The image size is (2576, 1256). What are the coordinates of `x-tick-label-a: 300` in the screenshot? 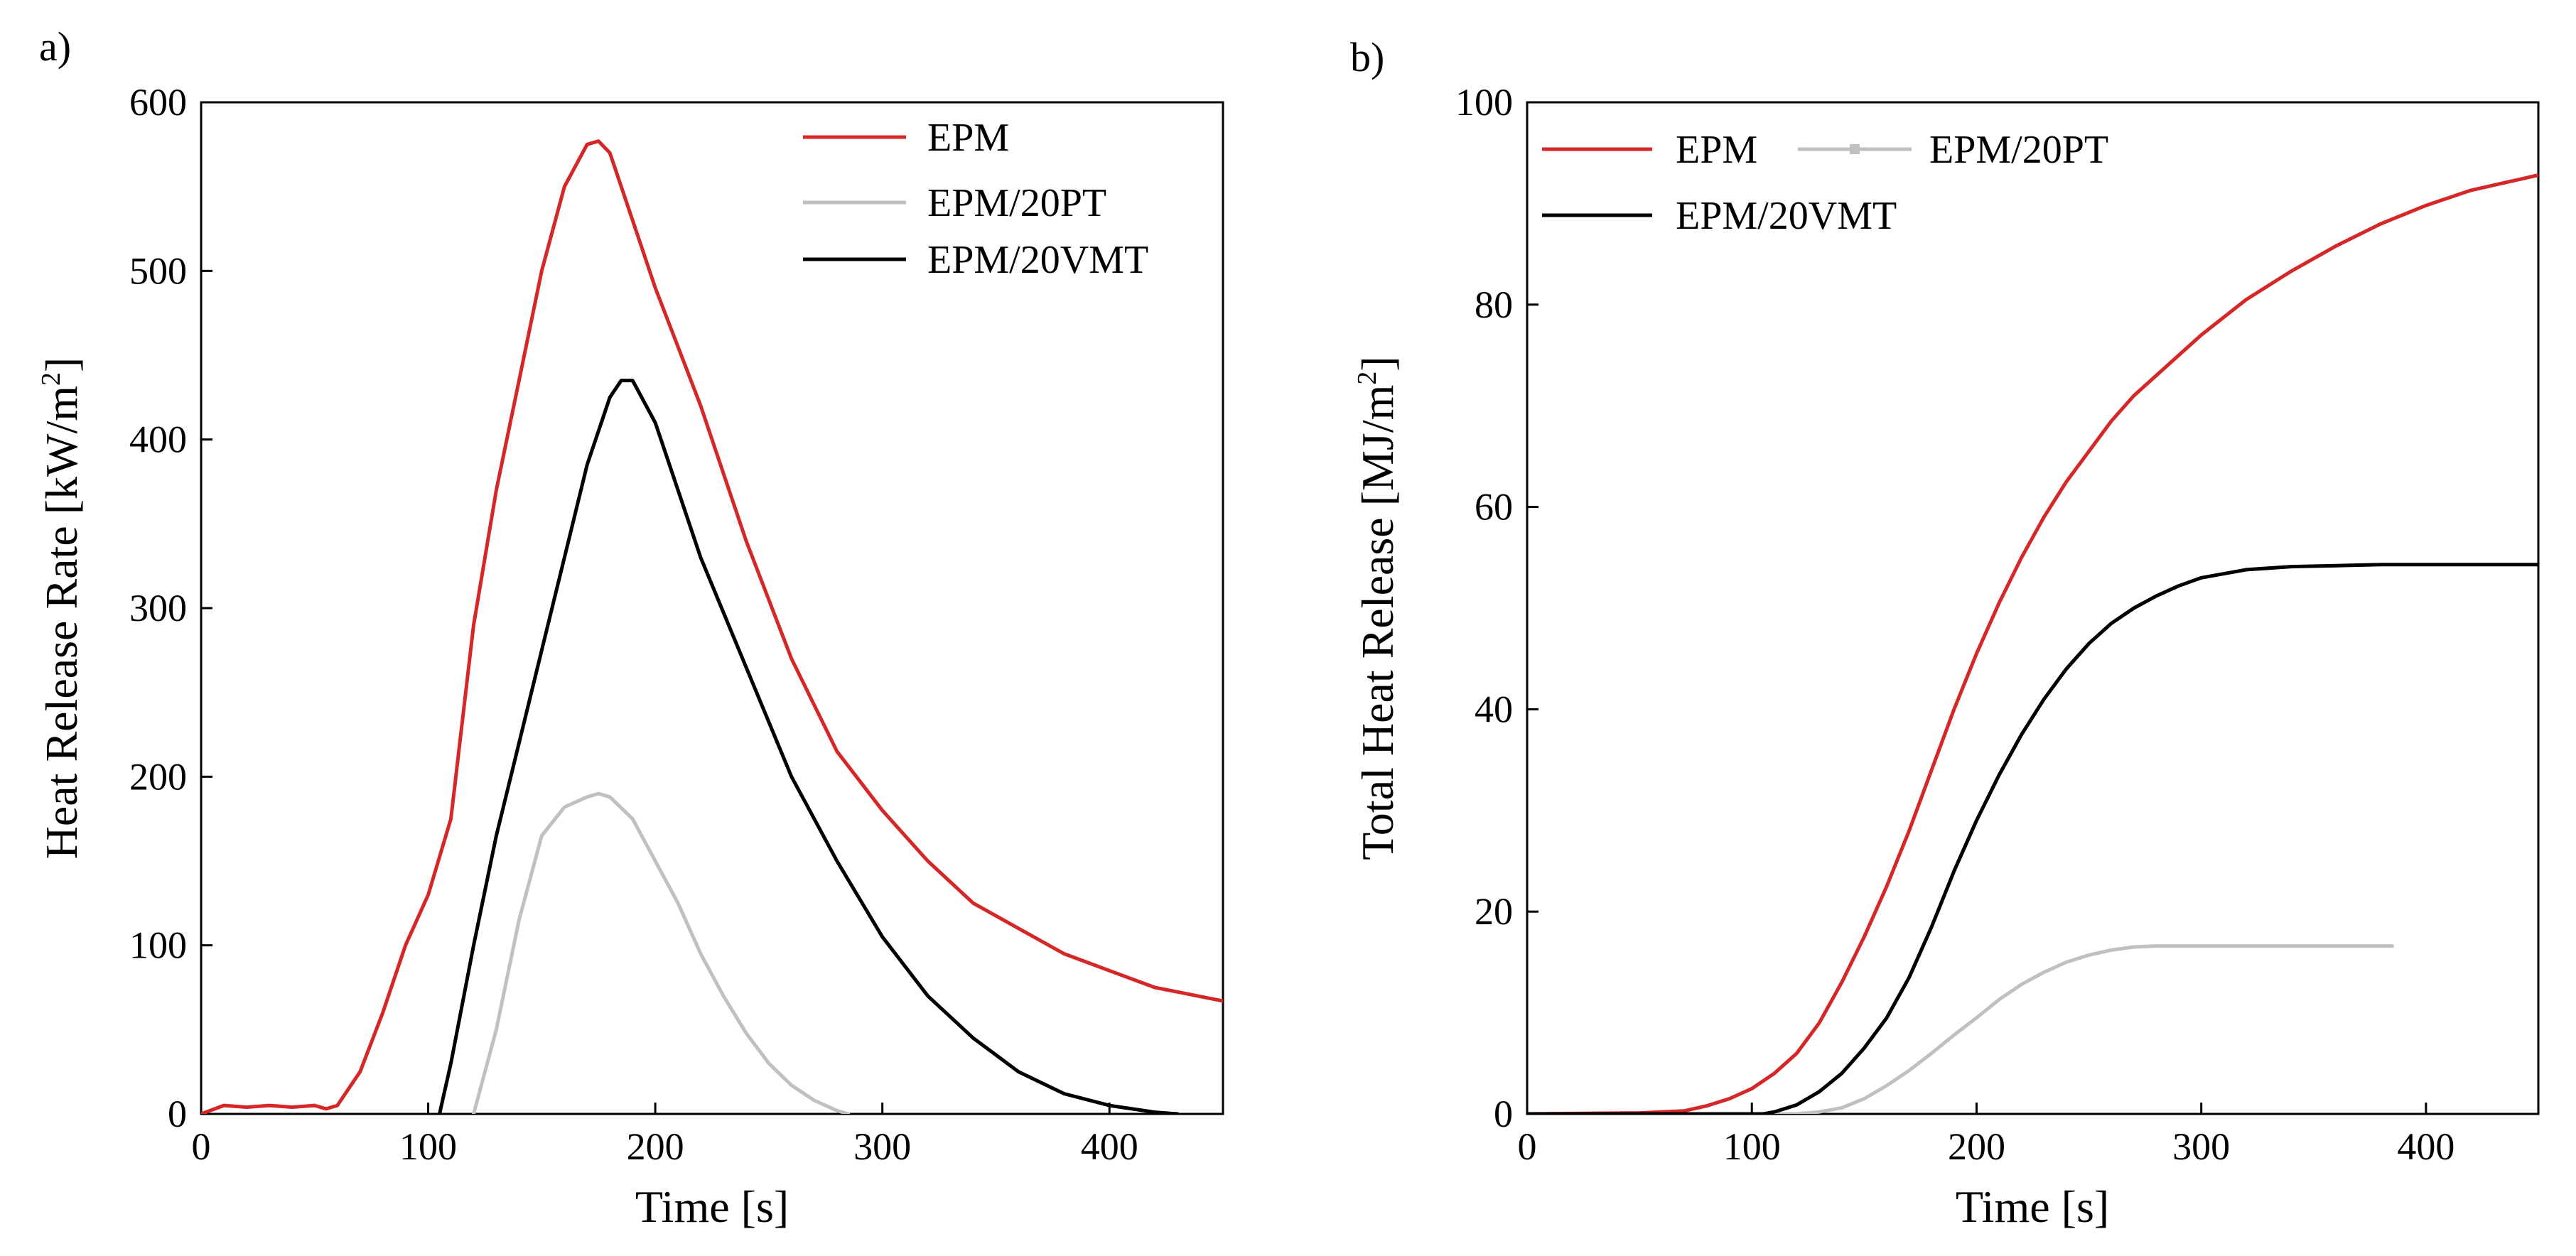 It's located at (882, 1146).